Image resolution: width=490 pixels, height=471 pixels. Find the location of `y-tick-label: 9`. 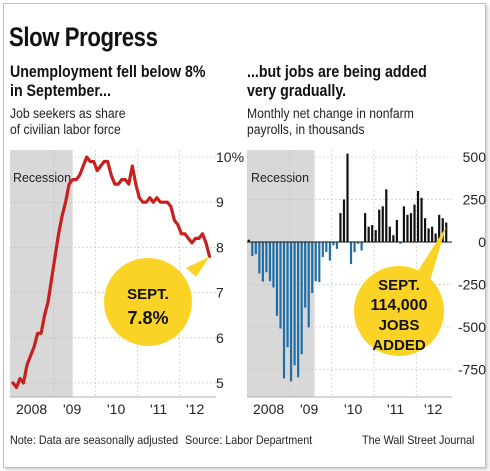

y-tick-label: 9 is located at coordinates (220, 202).